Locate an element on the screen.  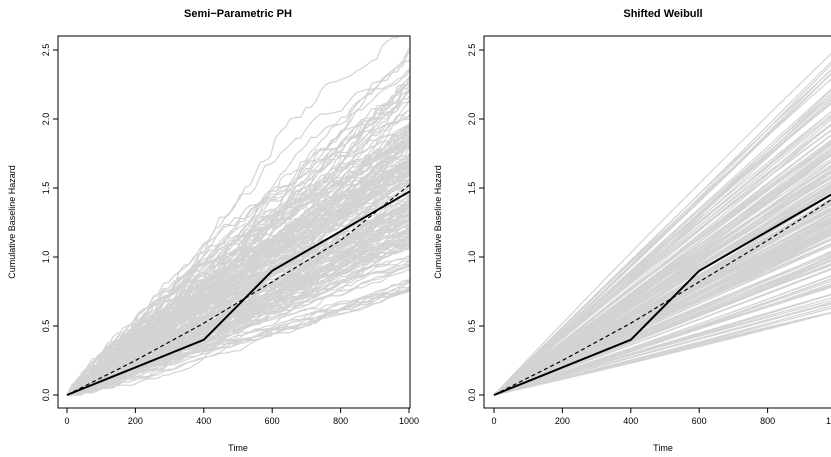
chart-title: Semi−Parametric PH is located at coordinates (238, 14).